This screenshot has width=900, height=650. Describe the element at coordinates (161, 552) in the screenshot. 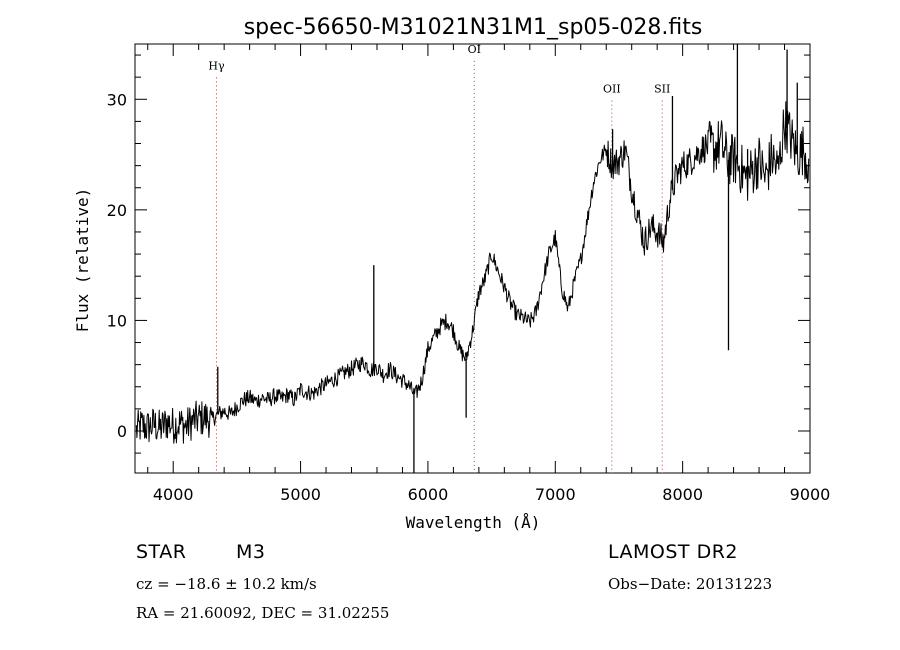

I see `object-class: STAR` at that location.